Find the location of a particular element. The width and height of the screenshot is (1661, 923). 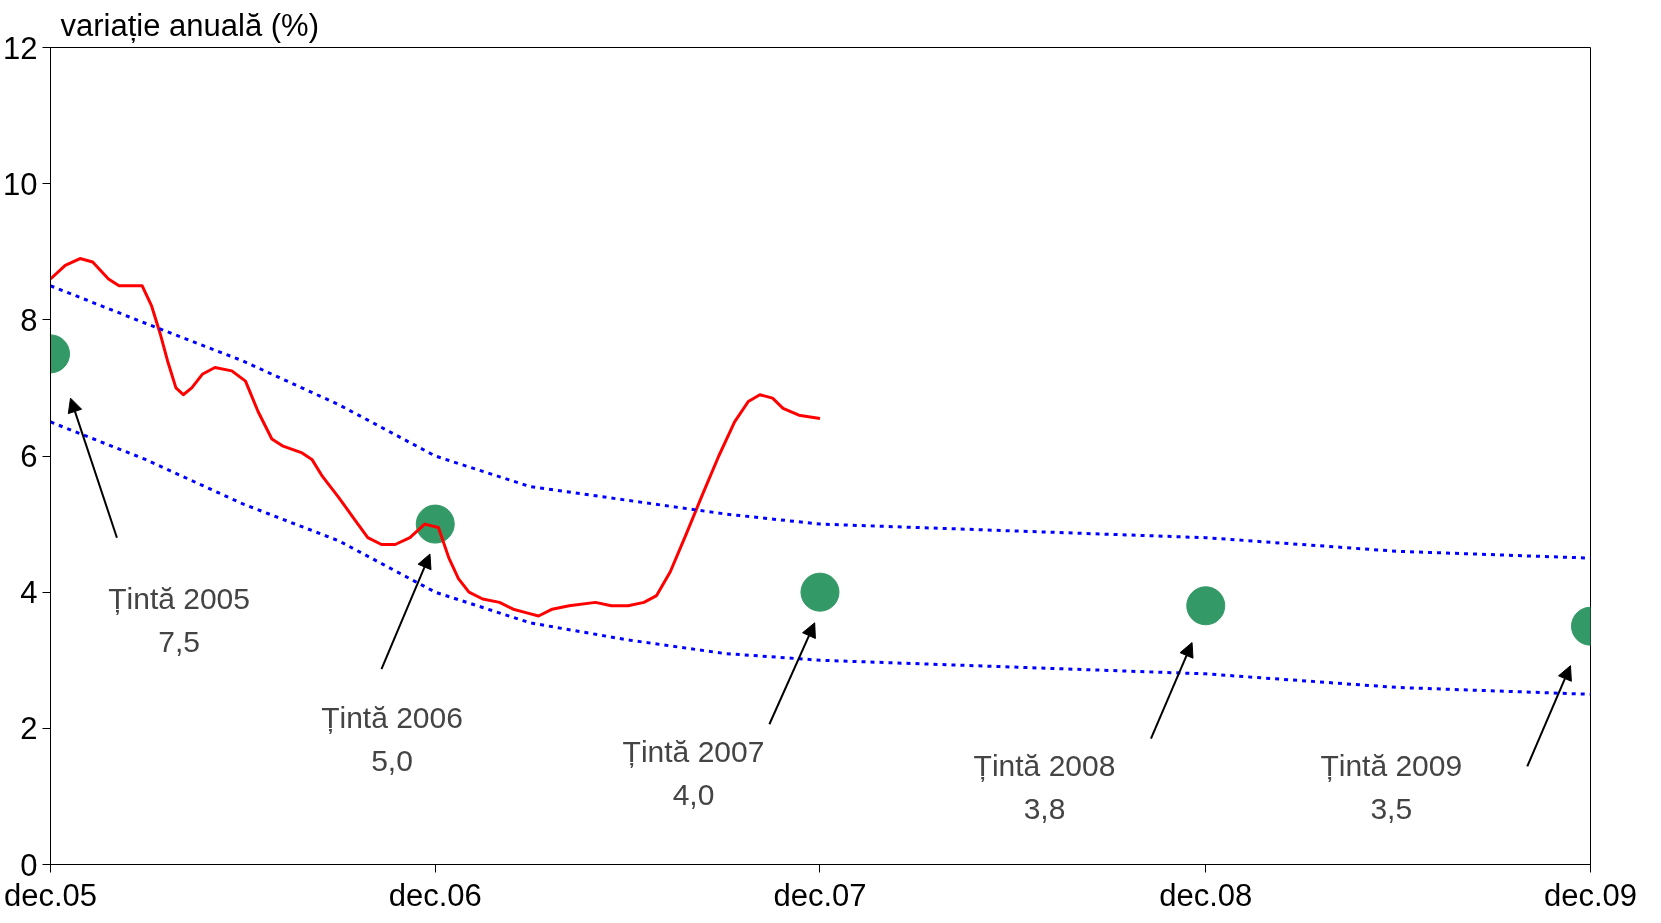

y-tick-label: 4 is located at coordinates (29, 593).